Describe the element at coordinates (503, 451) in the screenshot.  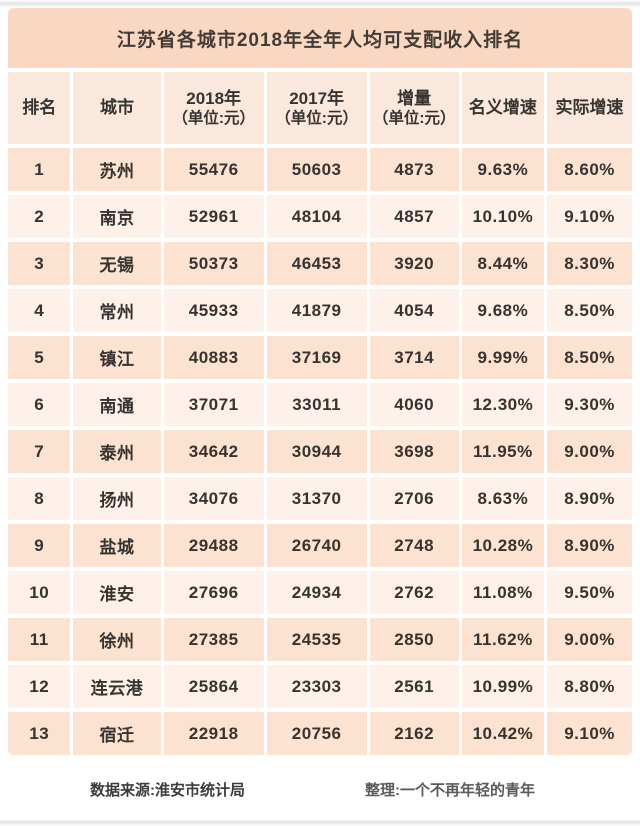
I see `nominal-growth-cell: 11.95%` at that location.